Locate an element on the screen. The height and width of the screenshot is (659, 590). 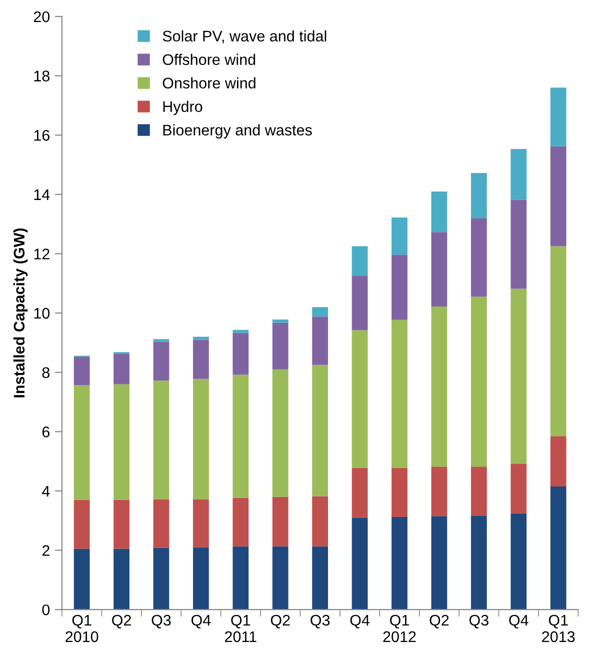
legend-label: Onshore wind is located at coordinates (209, 83).